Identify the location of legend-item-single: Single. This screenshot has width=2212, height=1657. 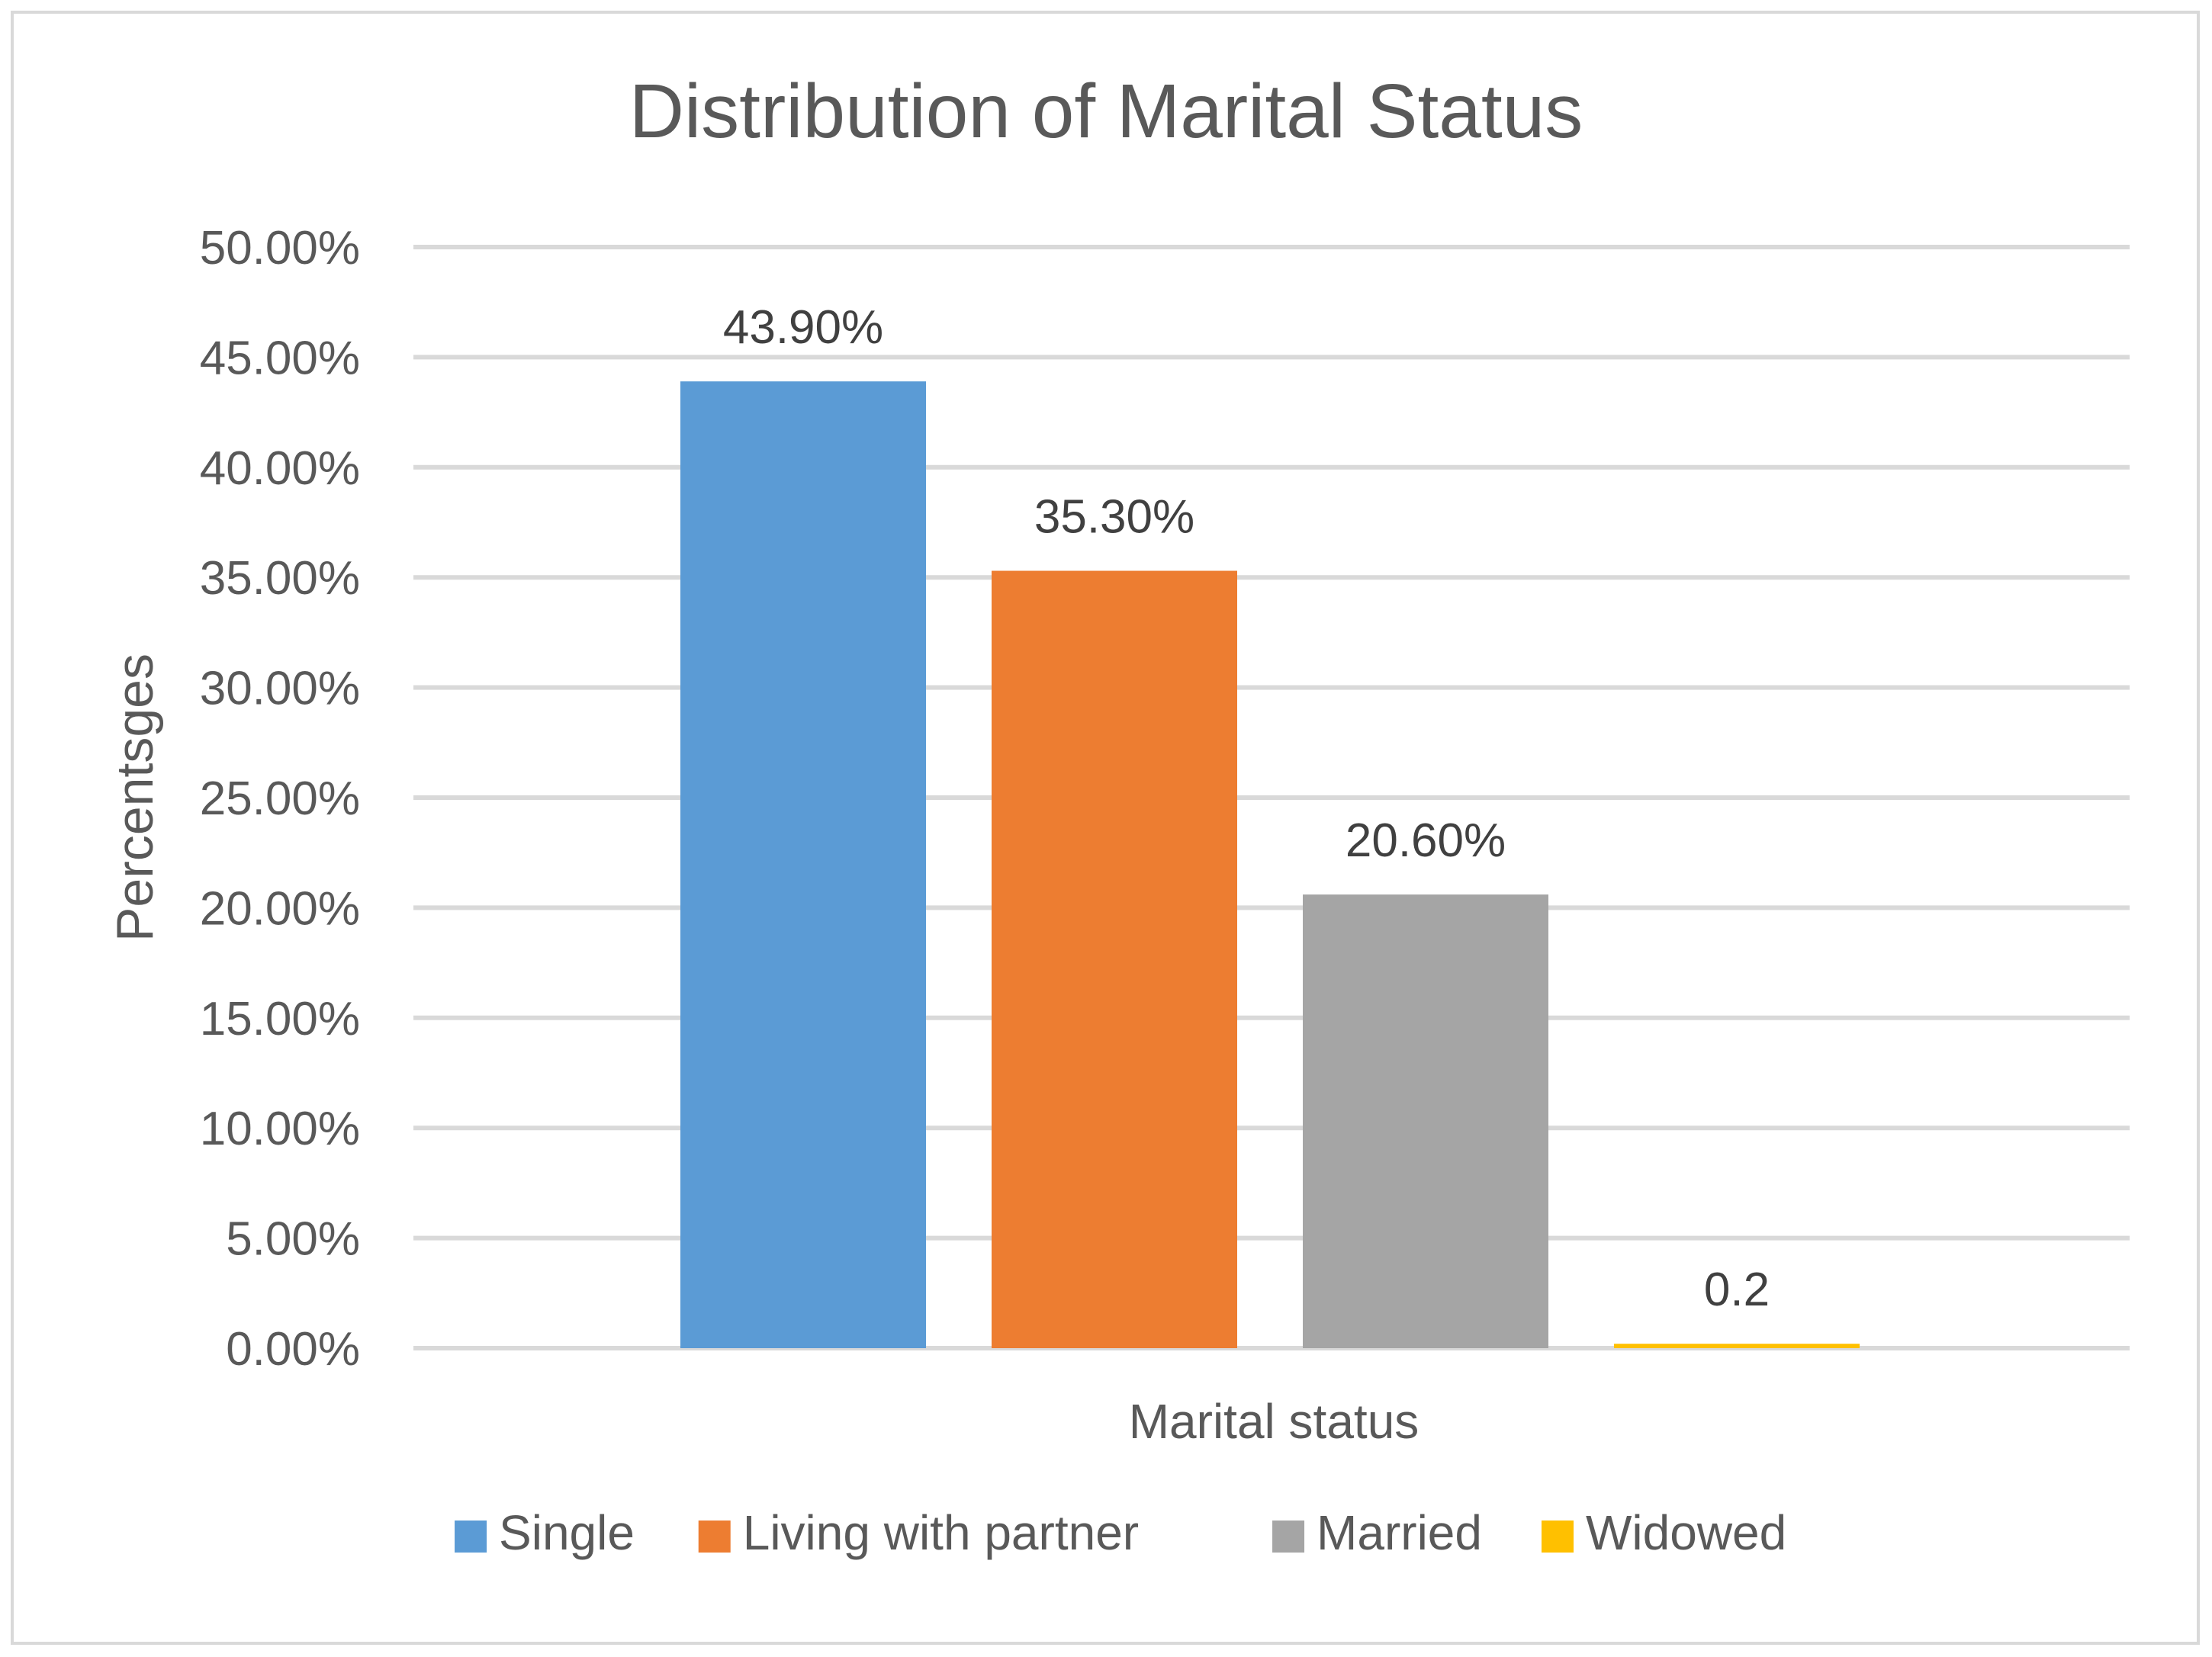
(545, 1532).